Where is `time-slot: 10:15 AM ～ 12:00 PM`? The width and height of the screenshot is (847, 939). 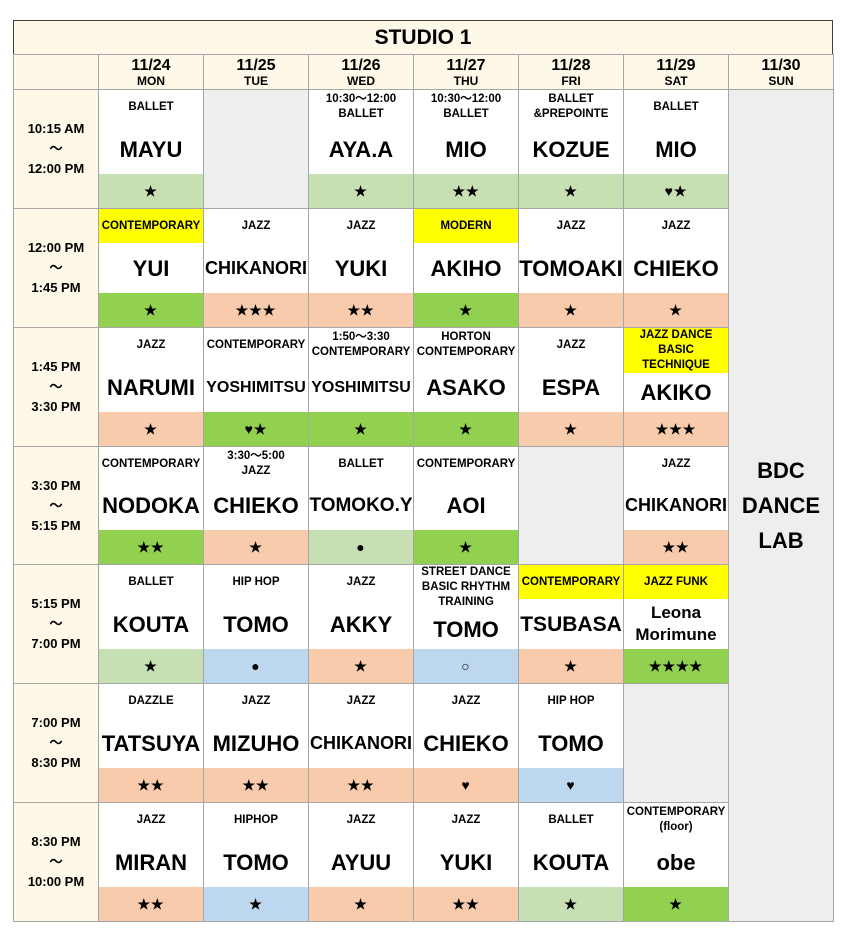
time-slot: 10:15 AM ～ 12:00 PM is located at coordinates (56, 149).